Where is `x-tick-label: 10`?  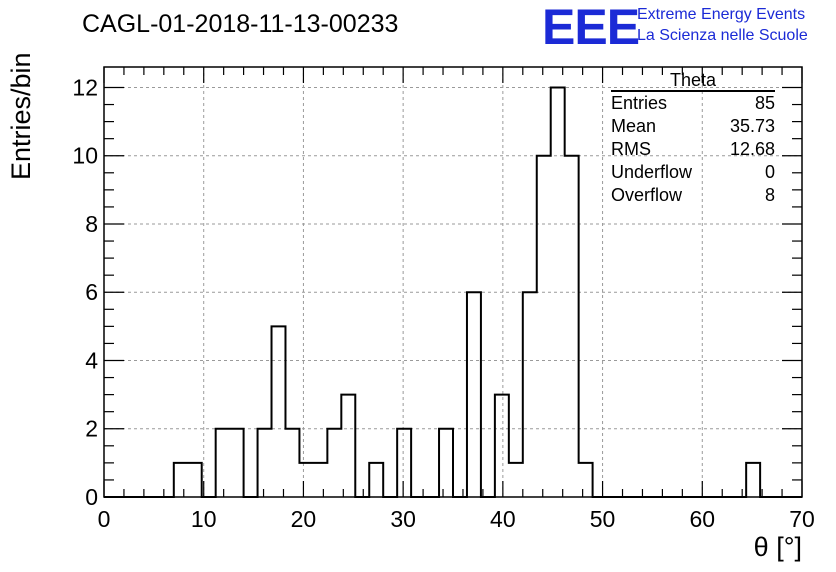 x-tick-label: 10 is located at coordinates (204, 519).